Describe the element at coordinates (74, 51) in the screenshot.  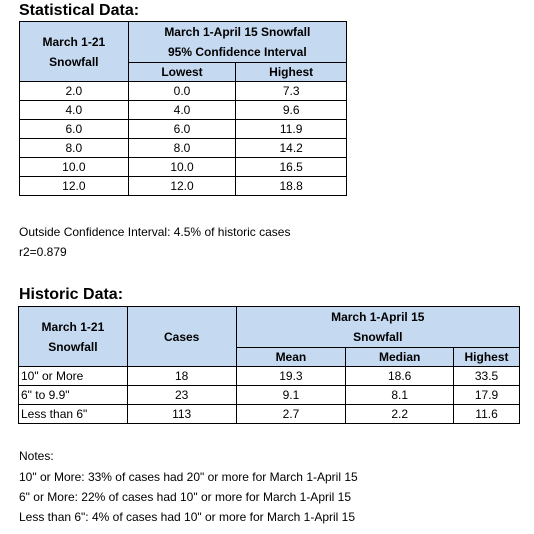
I see `stat-snowfall-header: March 1-21 Snowfall` at that location.